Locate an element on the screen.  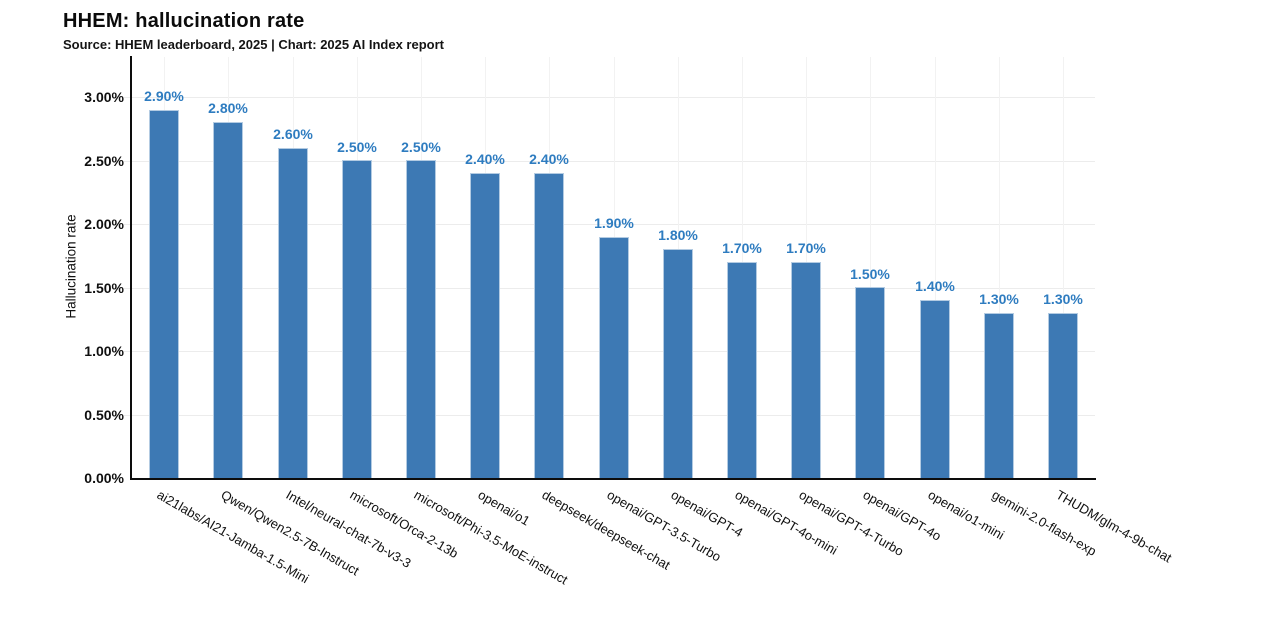
bar-value-label: 1.90% is located at coordinates (614, 223).